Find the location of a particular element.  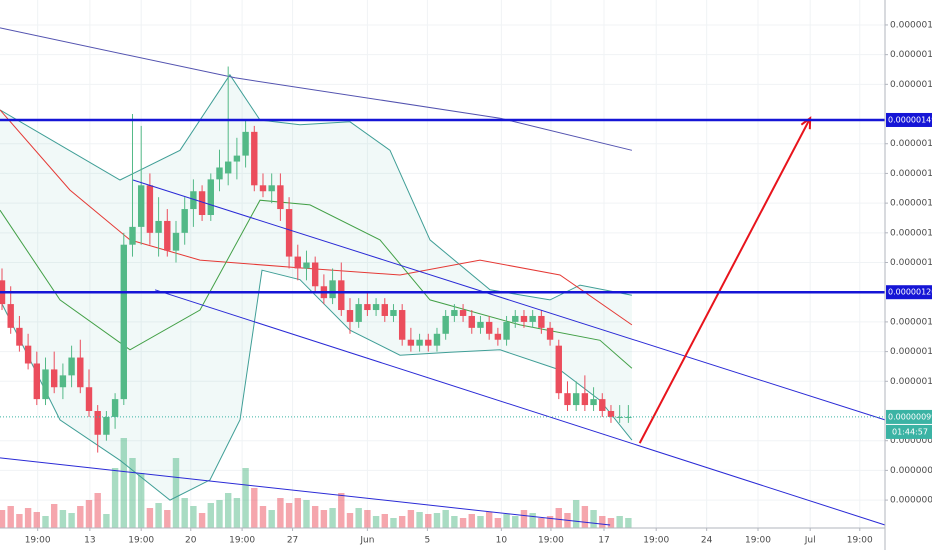

x-tick-label: Jun is located at coordinates (366, 541).